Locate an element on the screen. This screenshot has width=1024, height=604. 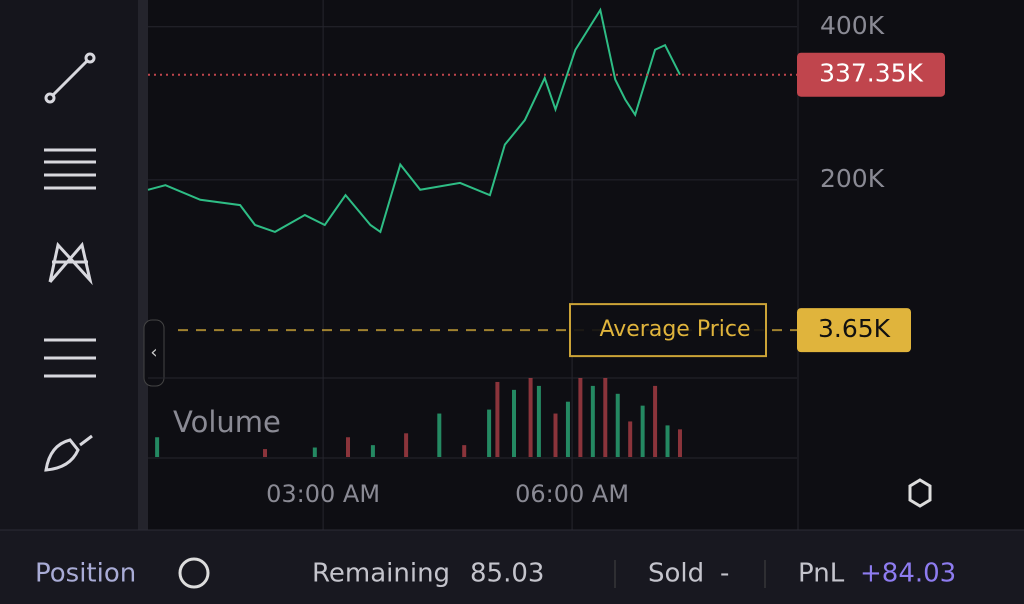
y-tick-label: 400K is located at coordinates (852, 25).